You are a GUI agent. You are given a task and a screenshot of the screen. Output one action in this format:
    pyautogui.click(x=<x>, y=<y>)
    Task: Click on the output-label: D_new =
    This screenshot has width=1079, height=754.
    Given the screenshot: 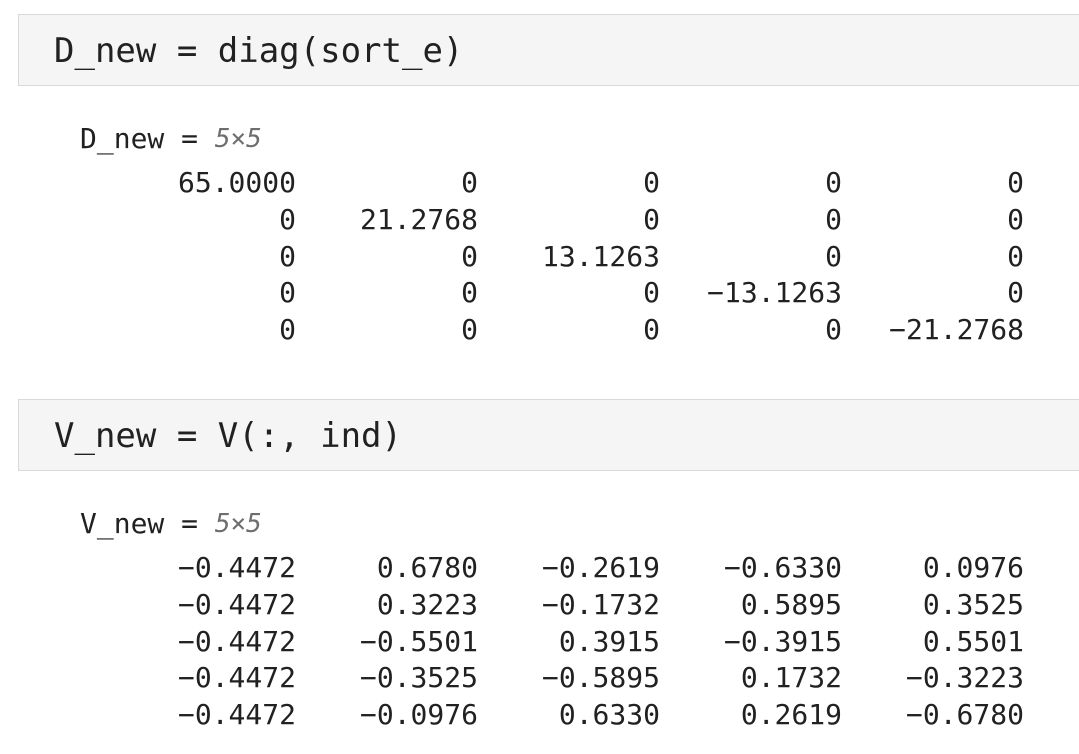 What is the action you would take?
    pyautogui.click(x=139, y=138)
    